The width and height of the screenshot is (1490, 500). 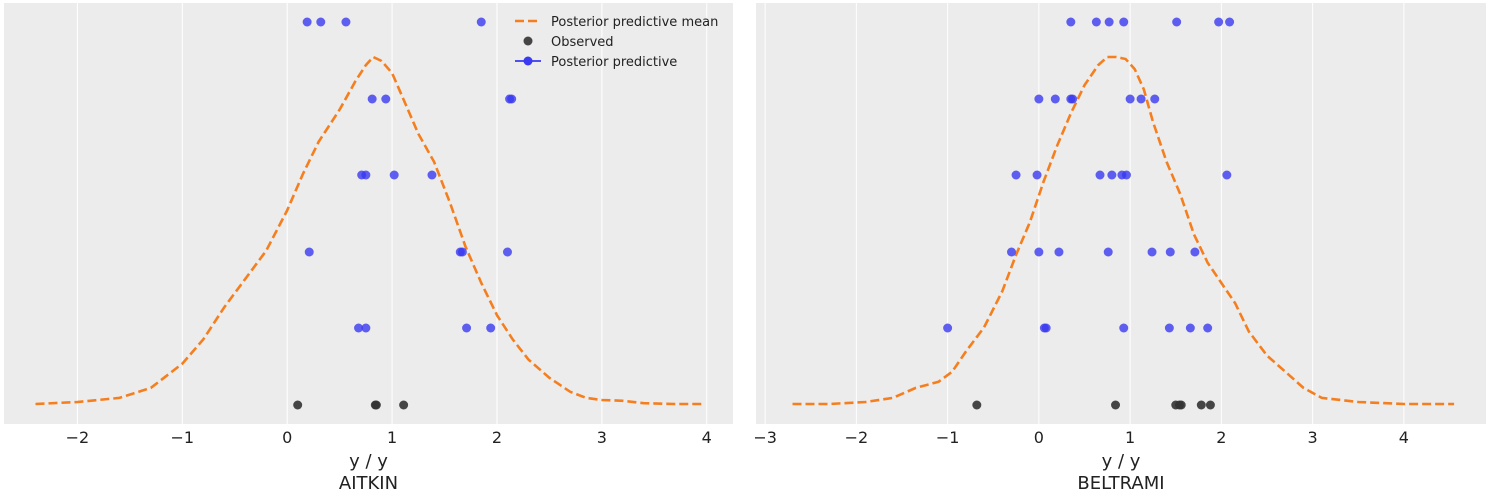 What do you see at coordinates (368, 483) in the screenshot?
I see `panel-title: AITKIN` at bounding box center [368, 483].